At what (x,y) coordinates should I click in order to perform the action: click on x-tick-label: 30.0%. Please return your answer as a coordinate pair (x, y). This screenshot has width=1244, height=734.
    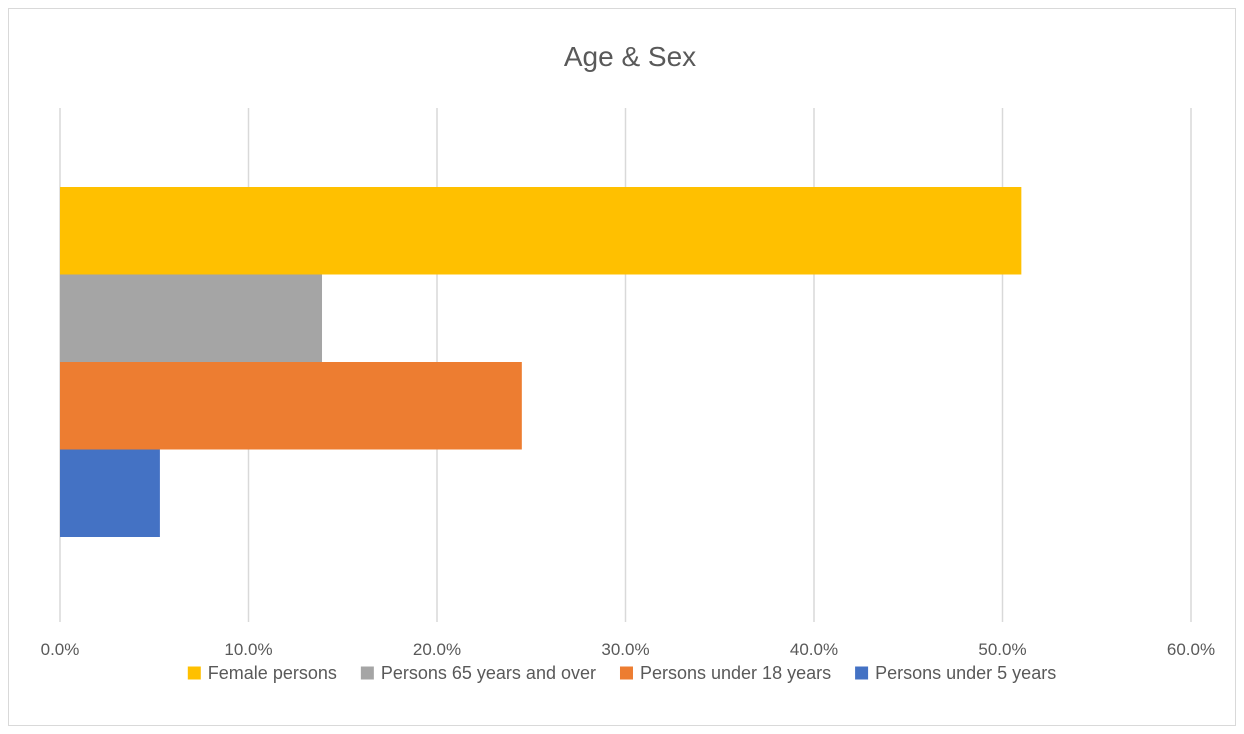
    Looking at the image, I should click on (625, 649).